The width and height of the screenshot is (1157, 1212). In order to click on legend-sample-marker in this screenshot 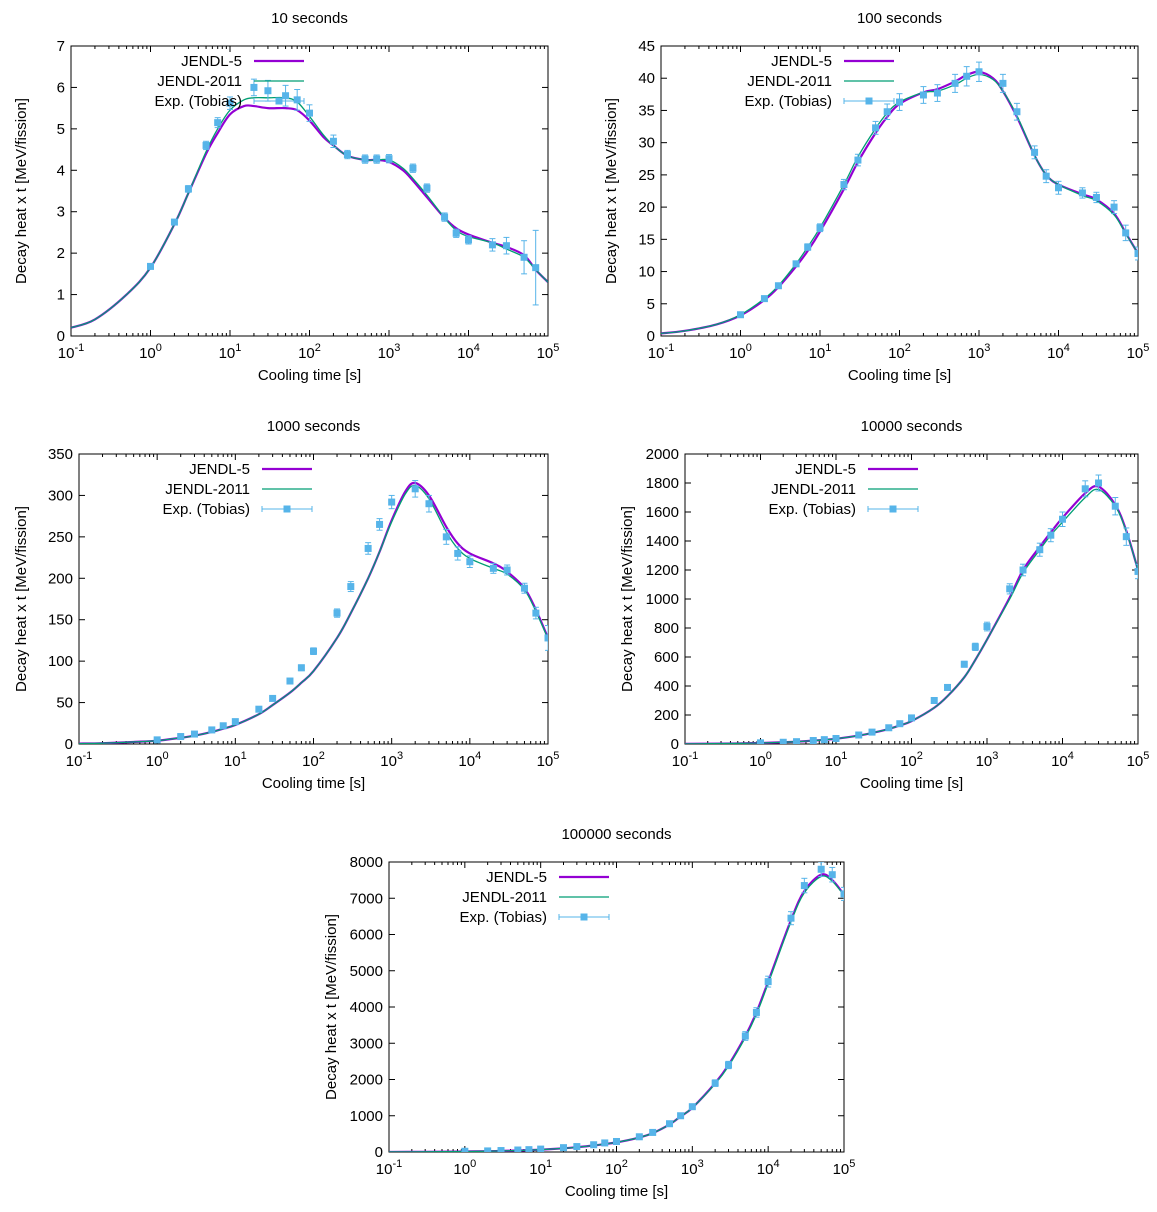, I will do `click(893, 509)`.